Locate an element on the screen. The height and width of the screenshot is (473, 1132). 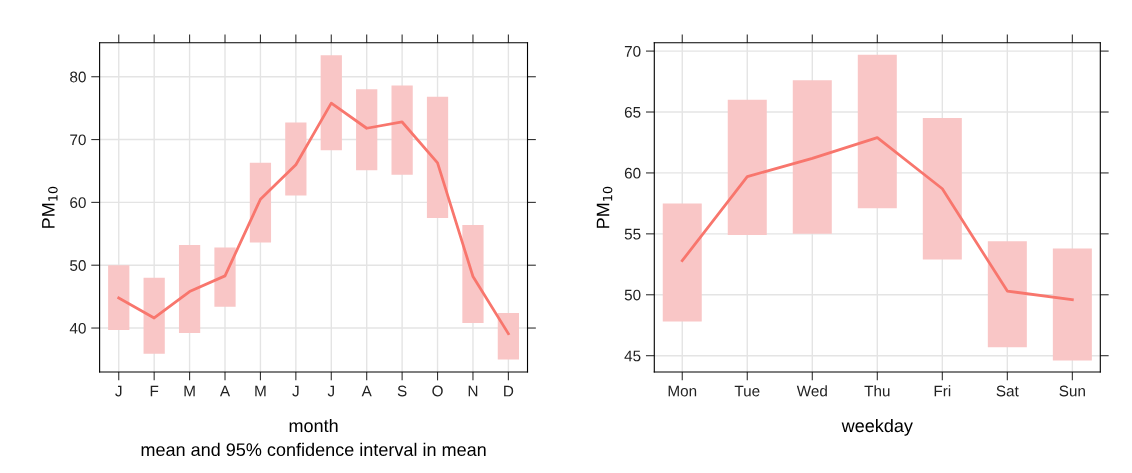
y-tick-label: 80 is located at coordinates (78, 77).